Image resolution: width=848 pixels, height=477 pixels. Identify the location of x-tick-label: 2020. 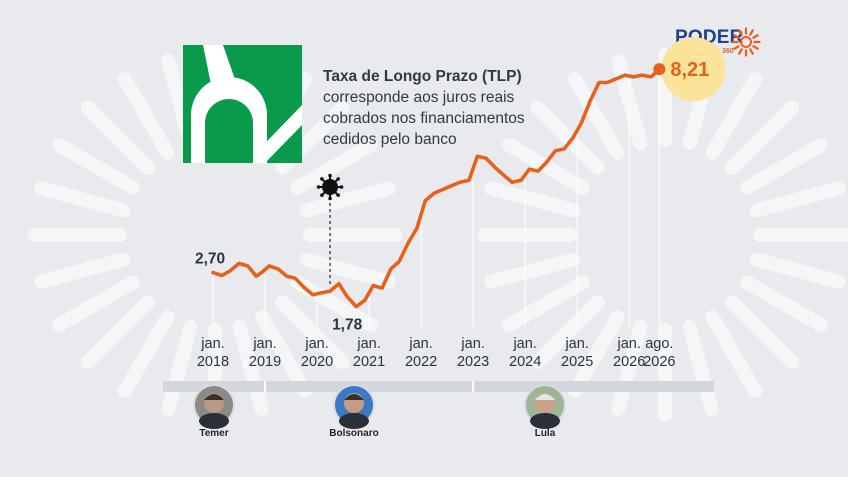
(317, 362).